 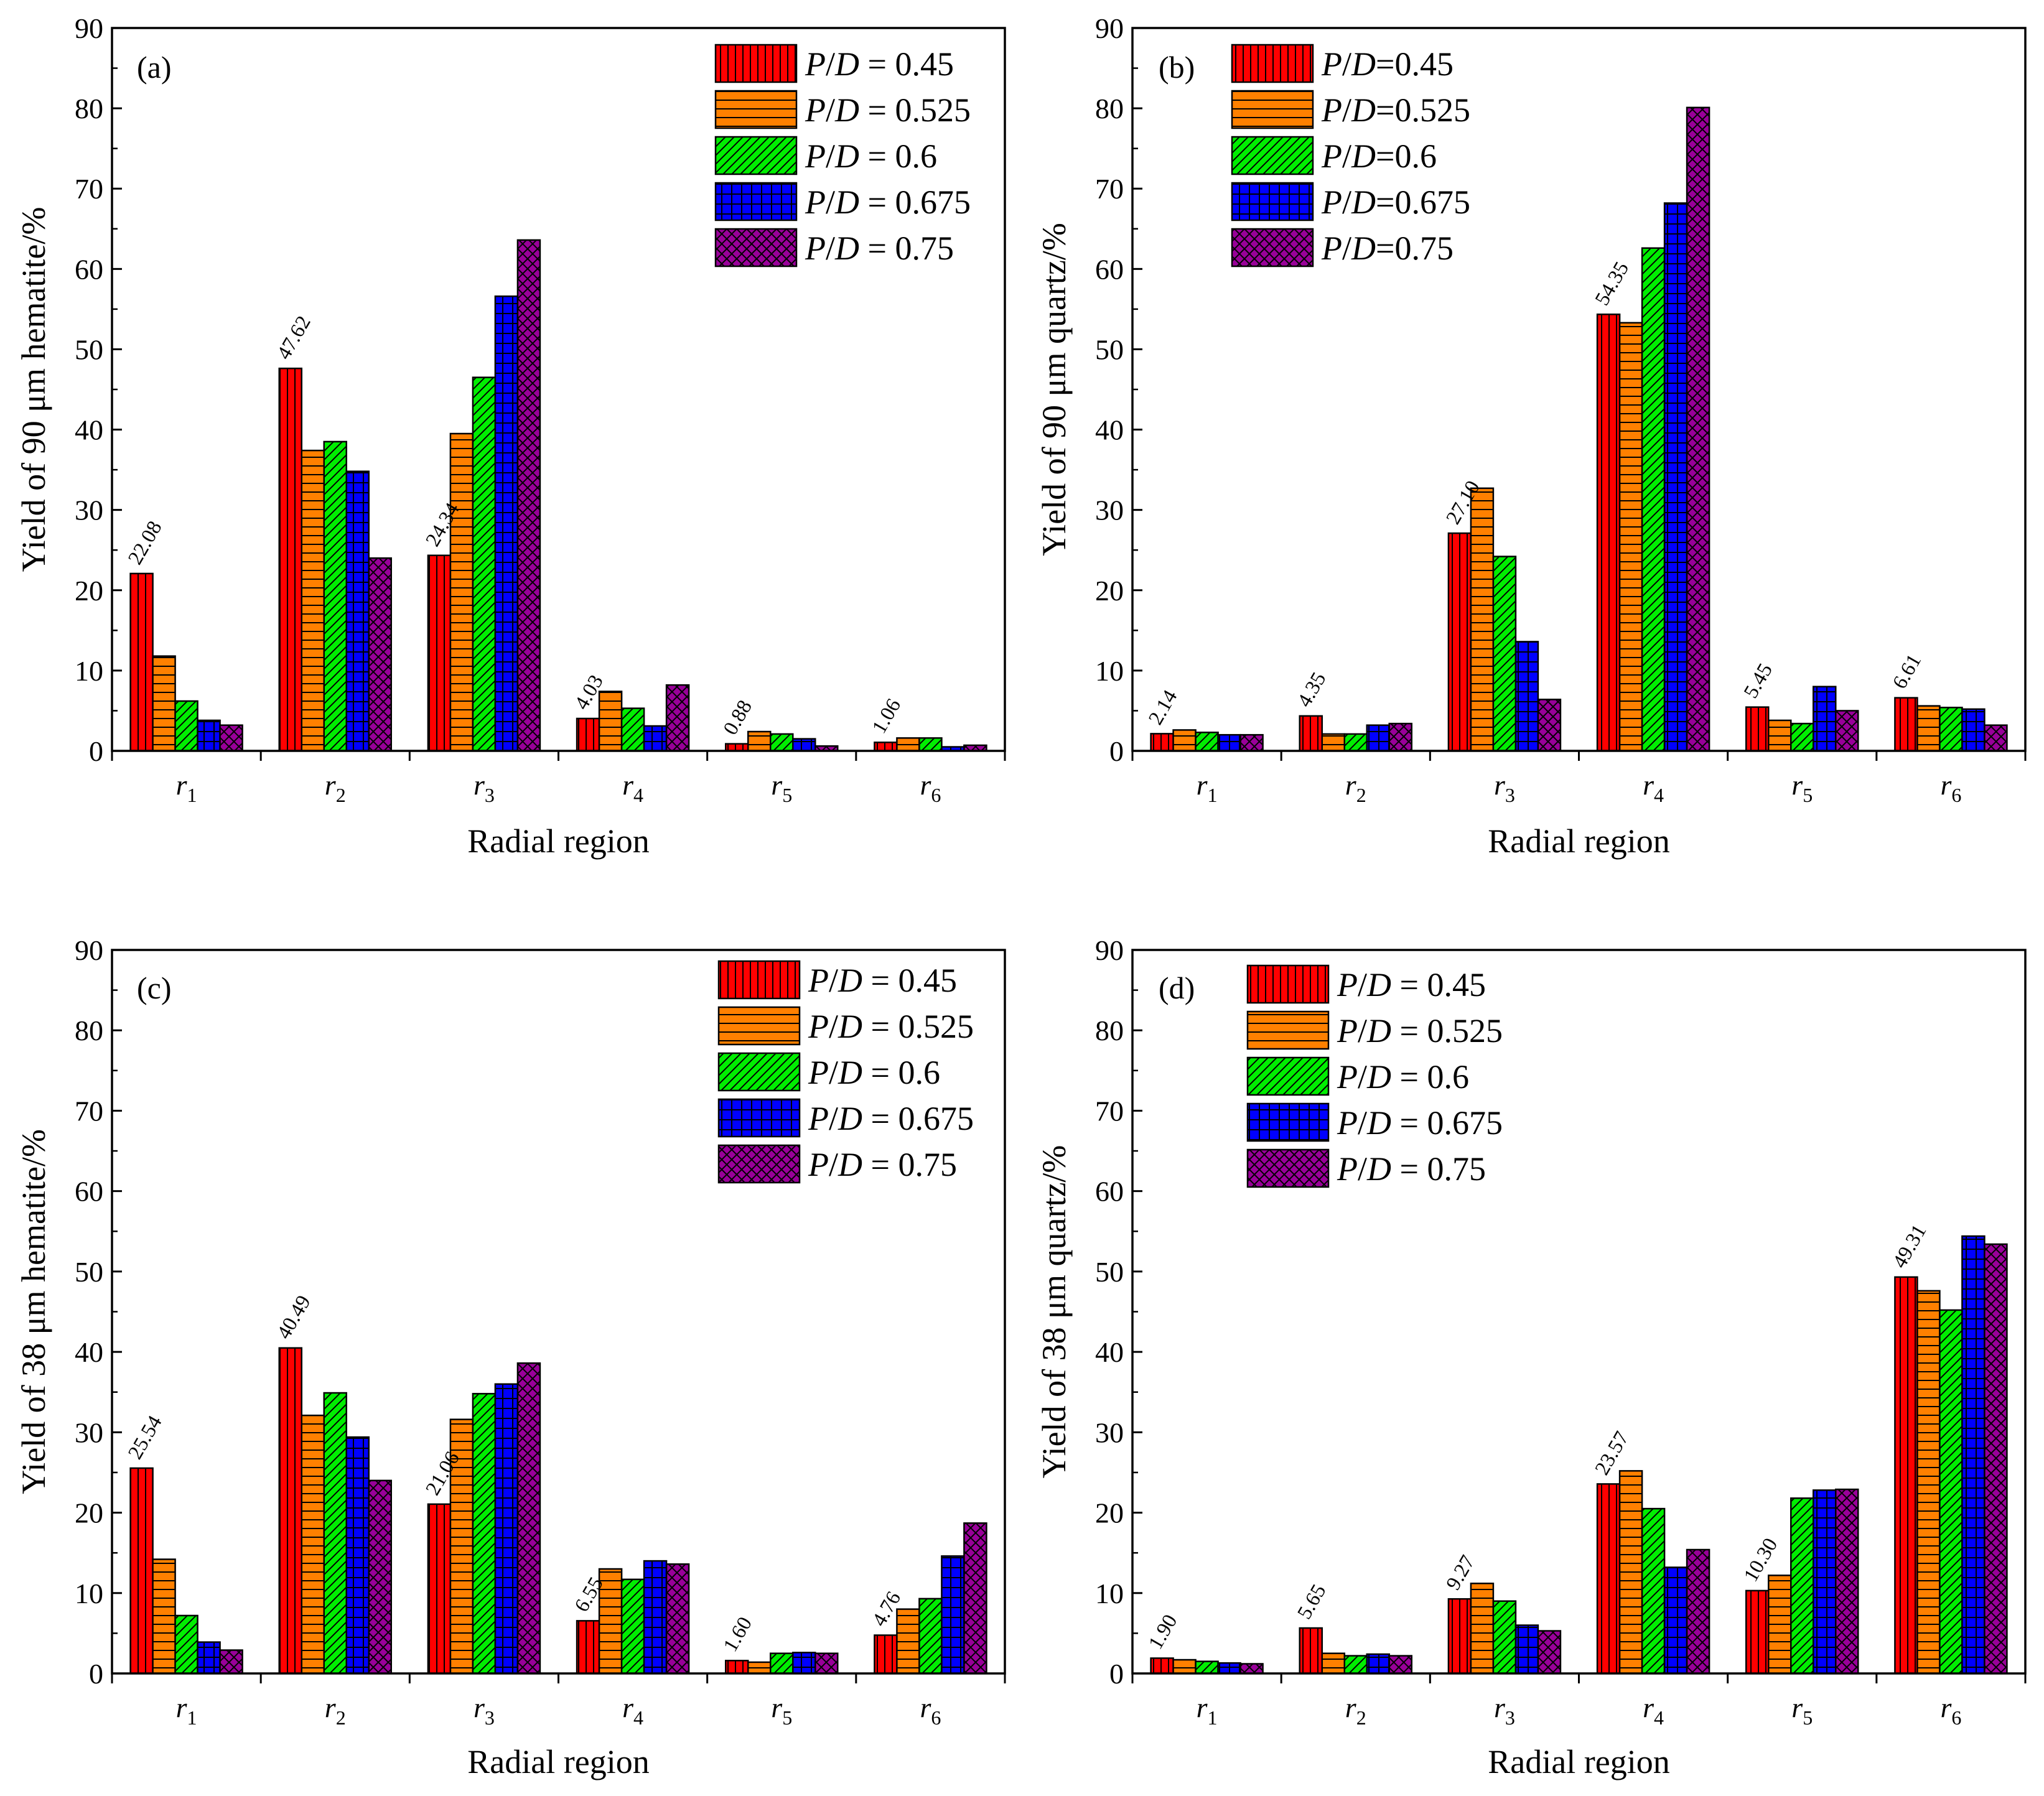 What do you see at coordinates (89, 109) in the screenshot?
I see `y-tick-label: 80` at bounding box center [89, 109].